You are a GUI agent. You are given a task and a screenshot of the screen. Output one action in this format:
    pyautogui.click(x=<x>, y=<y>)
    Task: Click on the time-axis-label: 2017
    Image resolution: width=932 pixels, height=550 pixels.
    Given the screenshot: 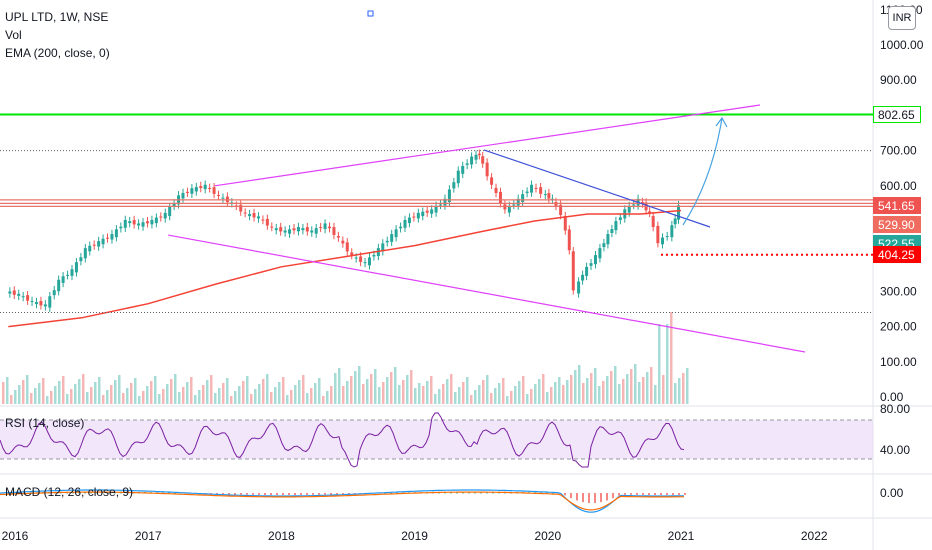 What is the action you would take?
    pyautogui.click(x=148, y=536)
    